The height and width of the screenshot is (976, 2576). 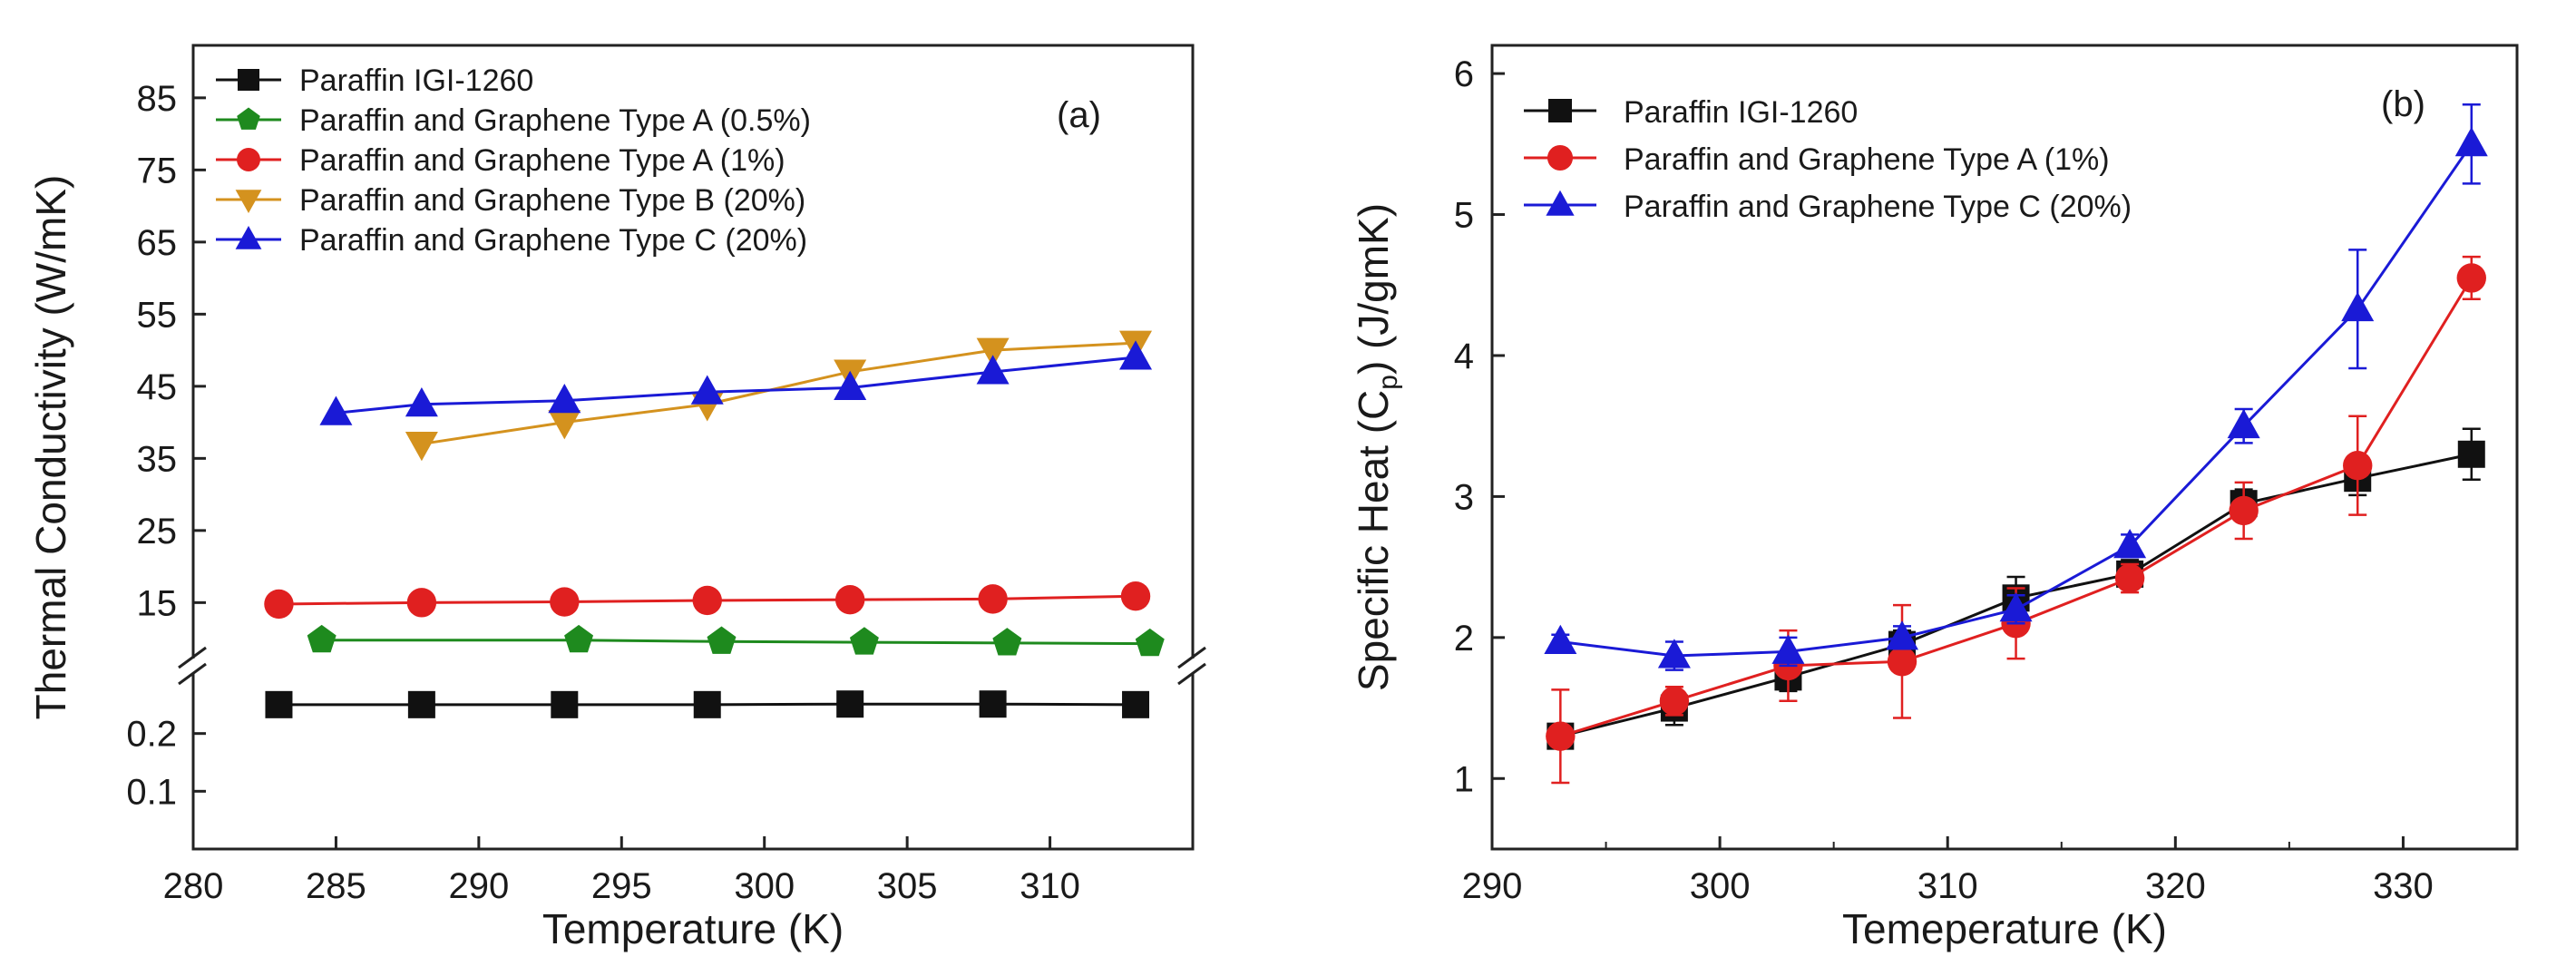 What do you see at coordinates (1388, 383) in the screenshot?
I see `panel-b-y-axis-title-sub: p` at bounding box center [1388, 383].